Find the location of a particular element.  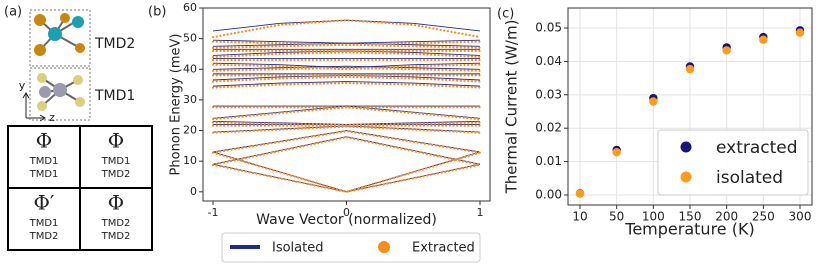

layer-label: TMD2 is located at coordinates (114, 44).